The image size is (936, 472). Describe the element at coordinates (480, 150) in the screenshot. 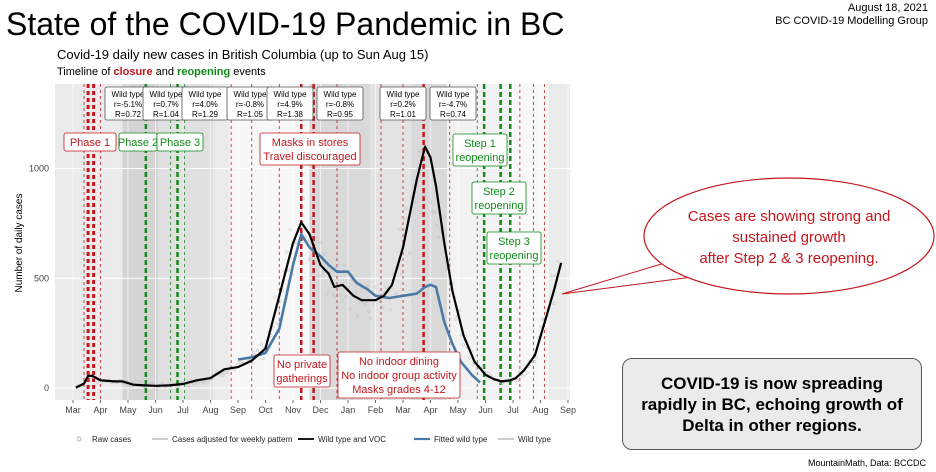

I see `event-label-6: Step 1 reopening` at that location.